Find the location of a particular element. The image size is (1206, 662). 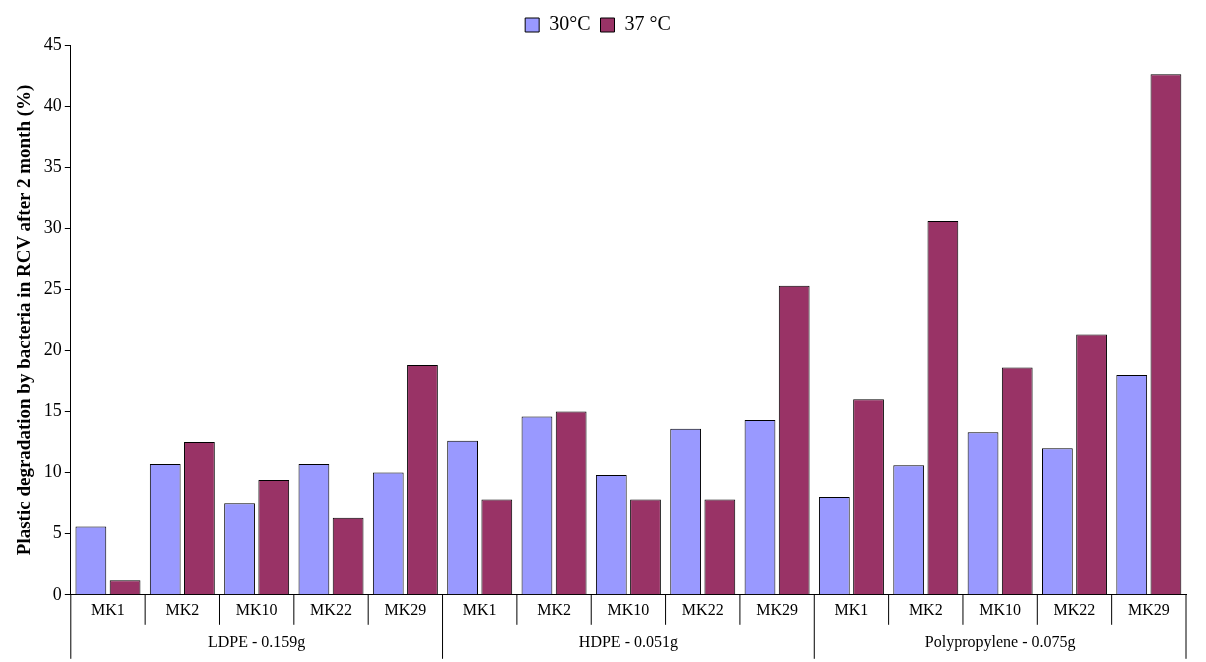

text: HDPE - 0.051g is located at coordinates (628, 642).